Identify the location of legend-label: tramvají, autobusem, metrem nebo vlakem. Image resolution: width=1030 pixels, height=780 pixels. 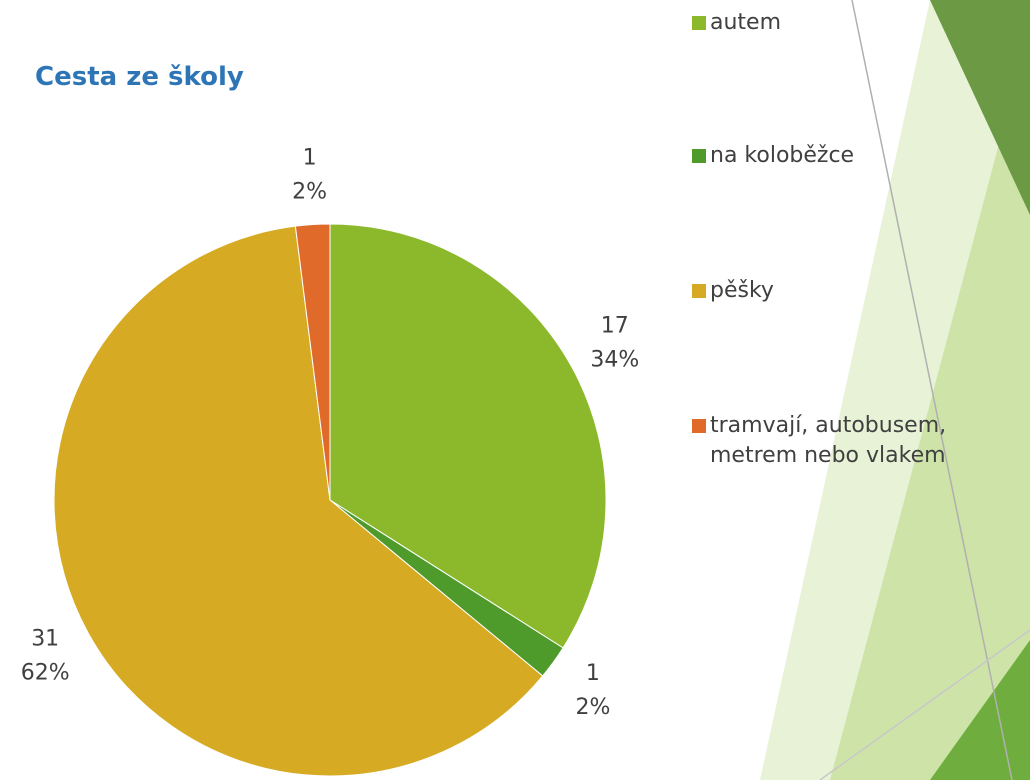
(828, 440).